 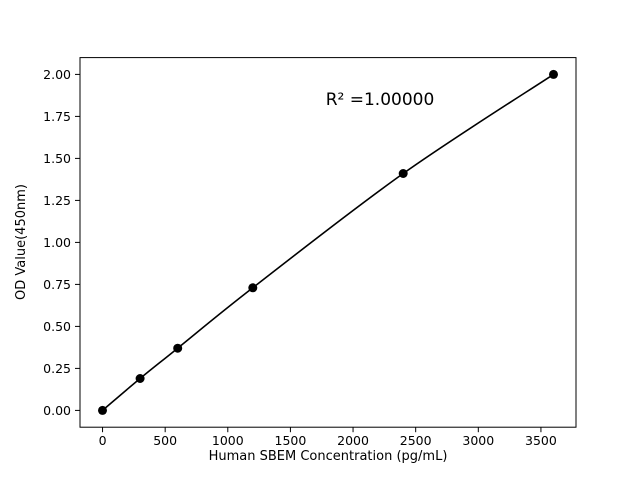 I want to click on y-tick-label: 1.50, so click(x=57, y=158).